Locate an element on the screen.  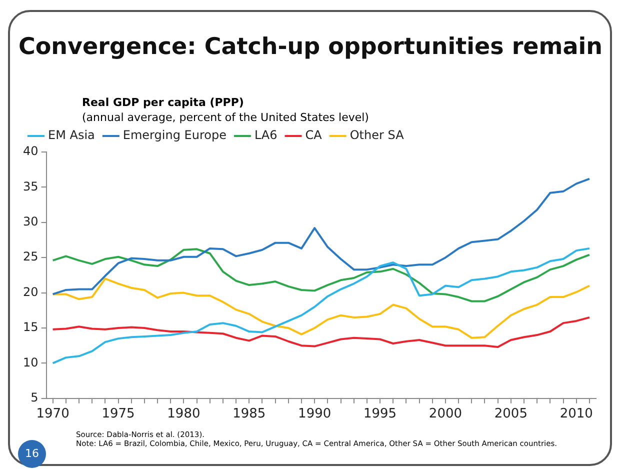
y-tick-label: 10 is located at coordinates (30, 362).